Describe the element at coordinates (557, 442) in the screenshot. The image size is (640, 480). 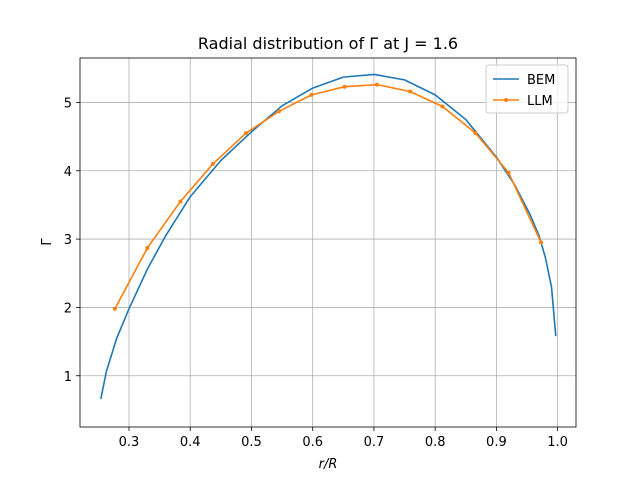
I see `x-tick-label: 1.0` at that location.